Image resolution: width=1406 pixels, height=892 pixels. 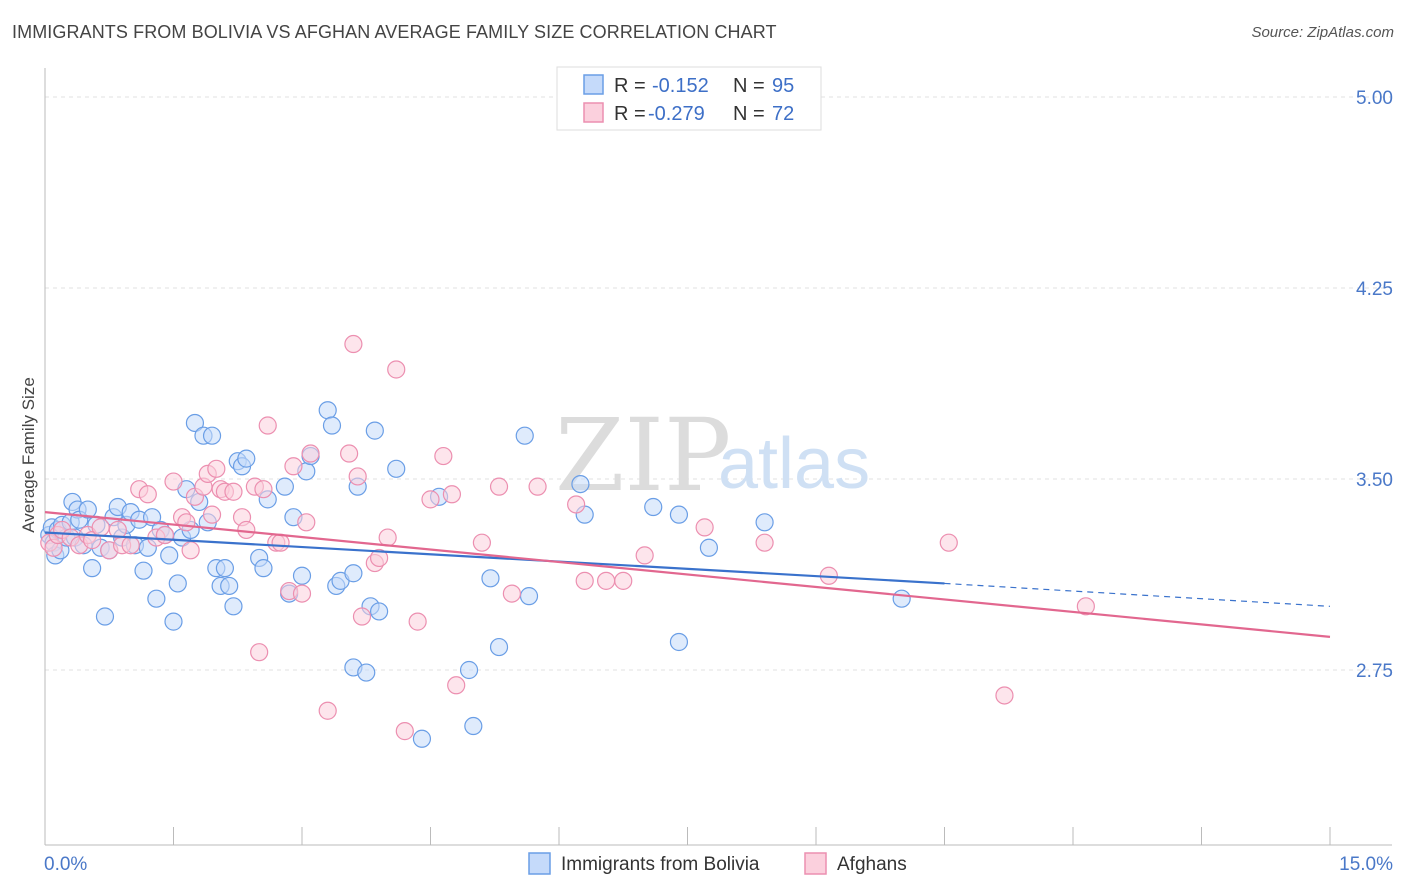 I want to click on bottom-legend-swatch-afghans, so click(x=815, y=863).